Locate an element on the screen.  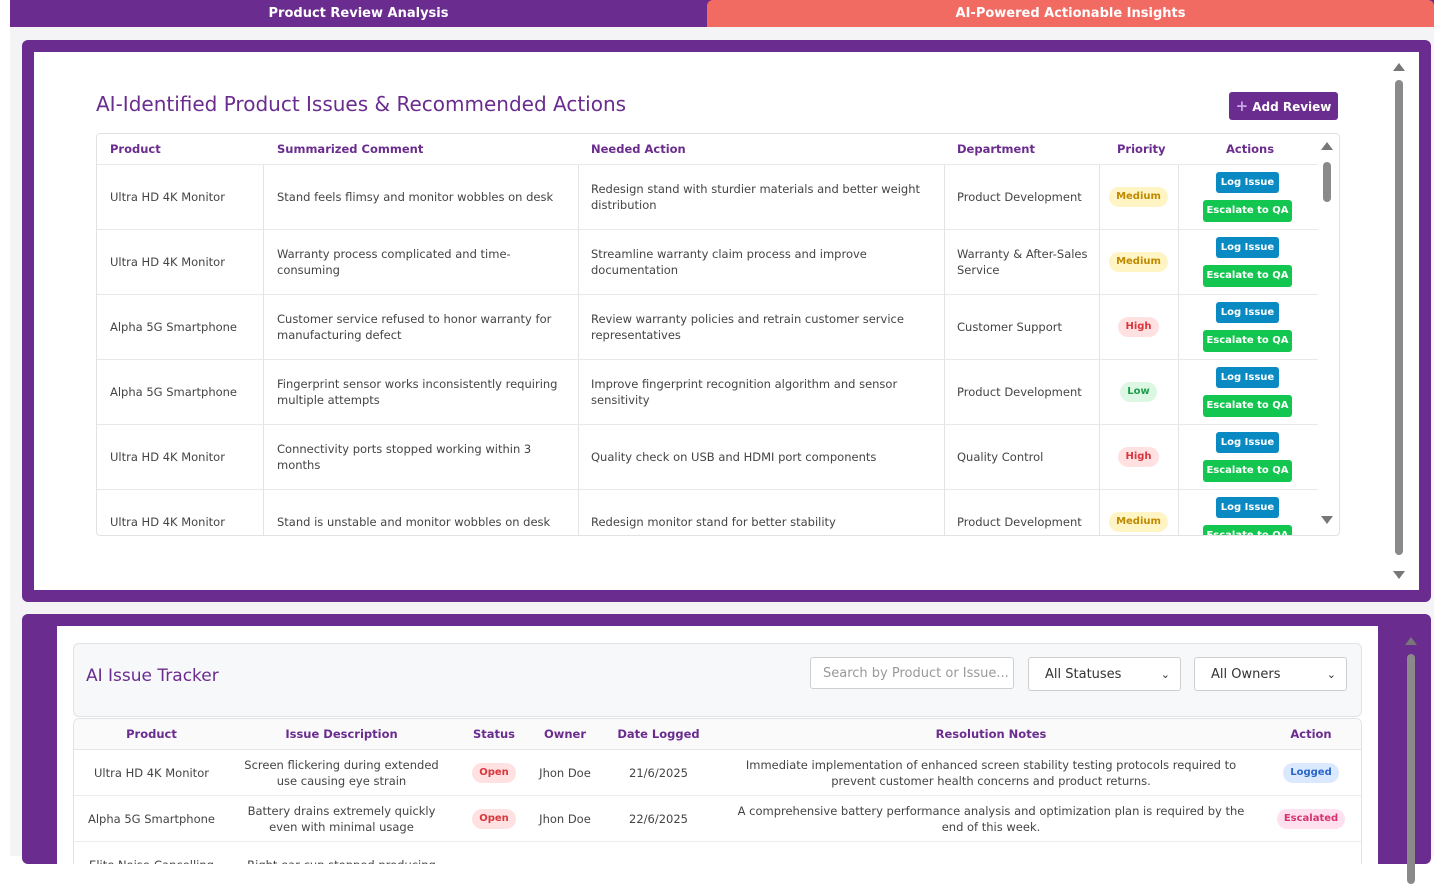
action-badge: Escalated is located at coordinates (1311, 818).